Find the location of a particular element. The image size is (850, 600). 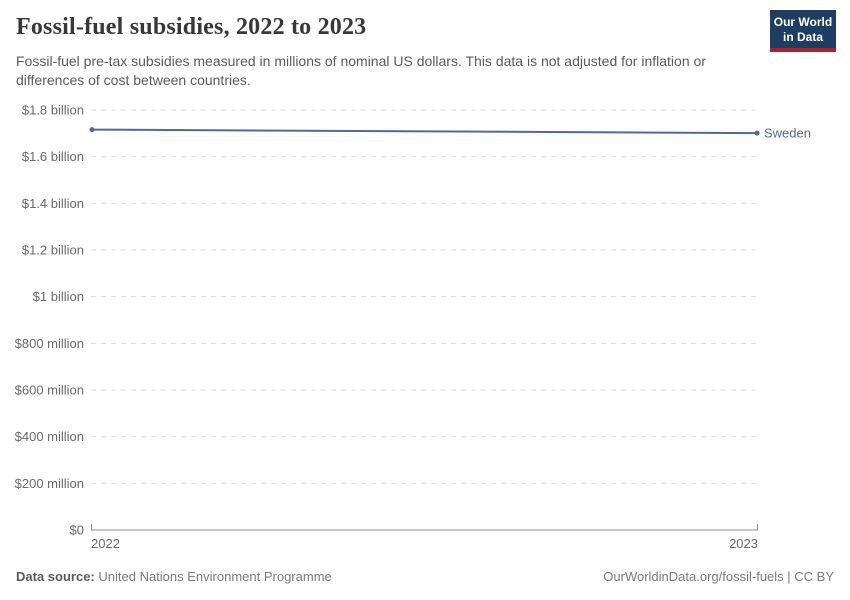

datasource-label: Data source: is located at coordinates (55, 576).